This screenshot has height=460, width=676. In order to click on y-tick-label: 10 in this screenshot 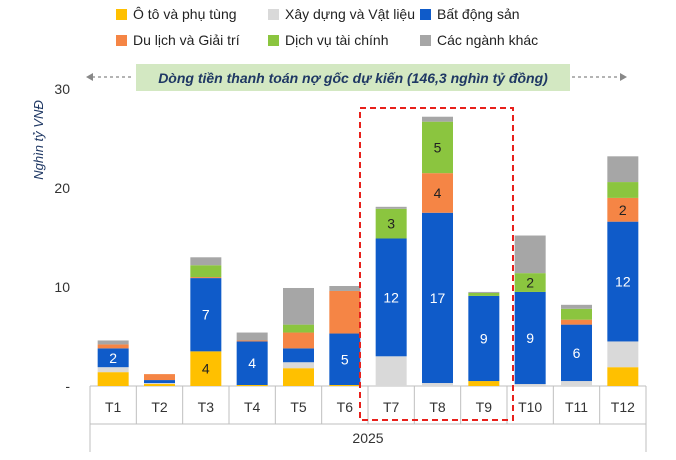, I will do `click(62, 287)`.